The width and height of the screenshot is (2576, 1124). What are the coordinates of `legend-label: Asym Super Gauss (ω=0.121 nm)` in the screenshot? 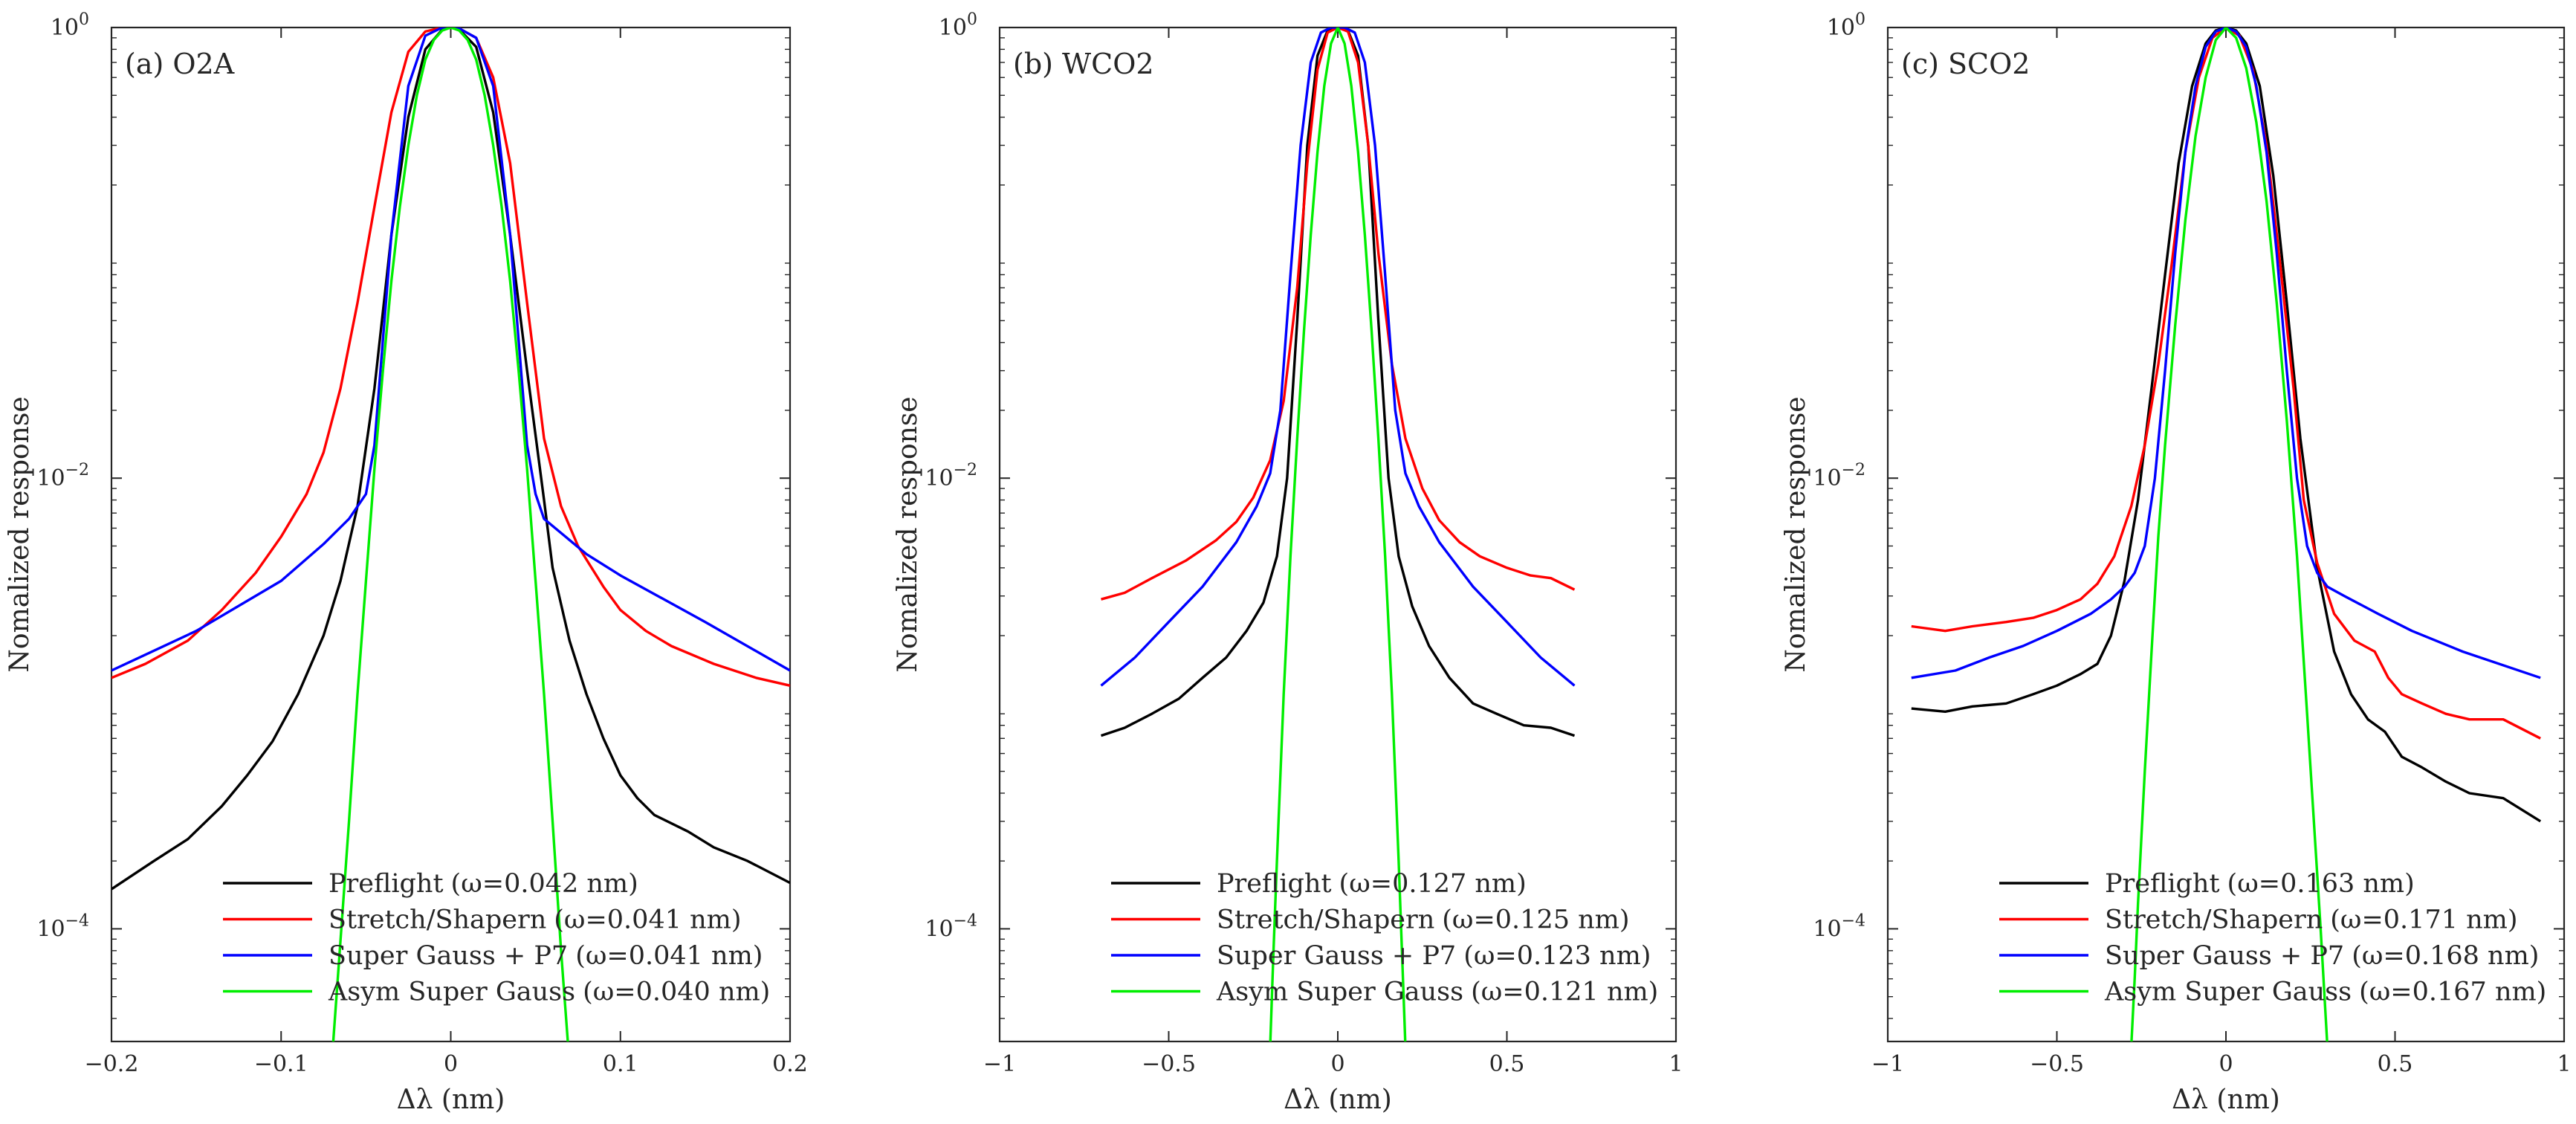 It's located at (1437, 993).